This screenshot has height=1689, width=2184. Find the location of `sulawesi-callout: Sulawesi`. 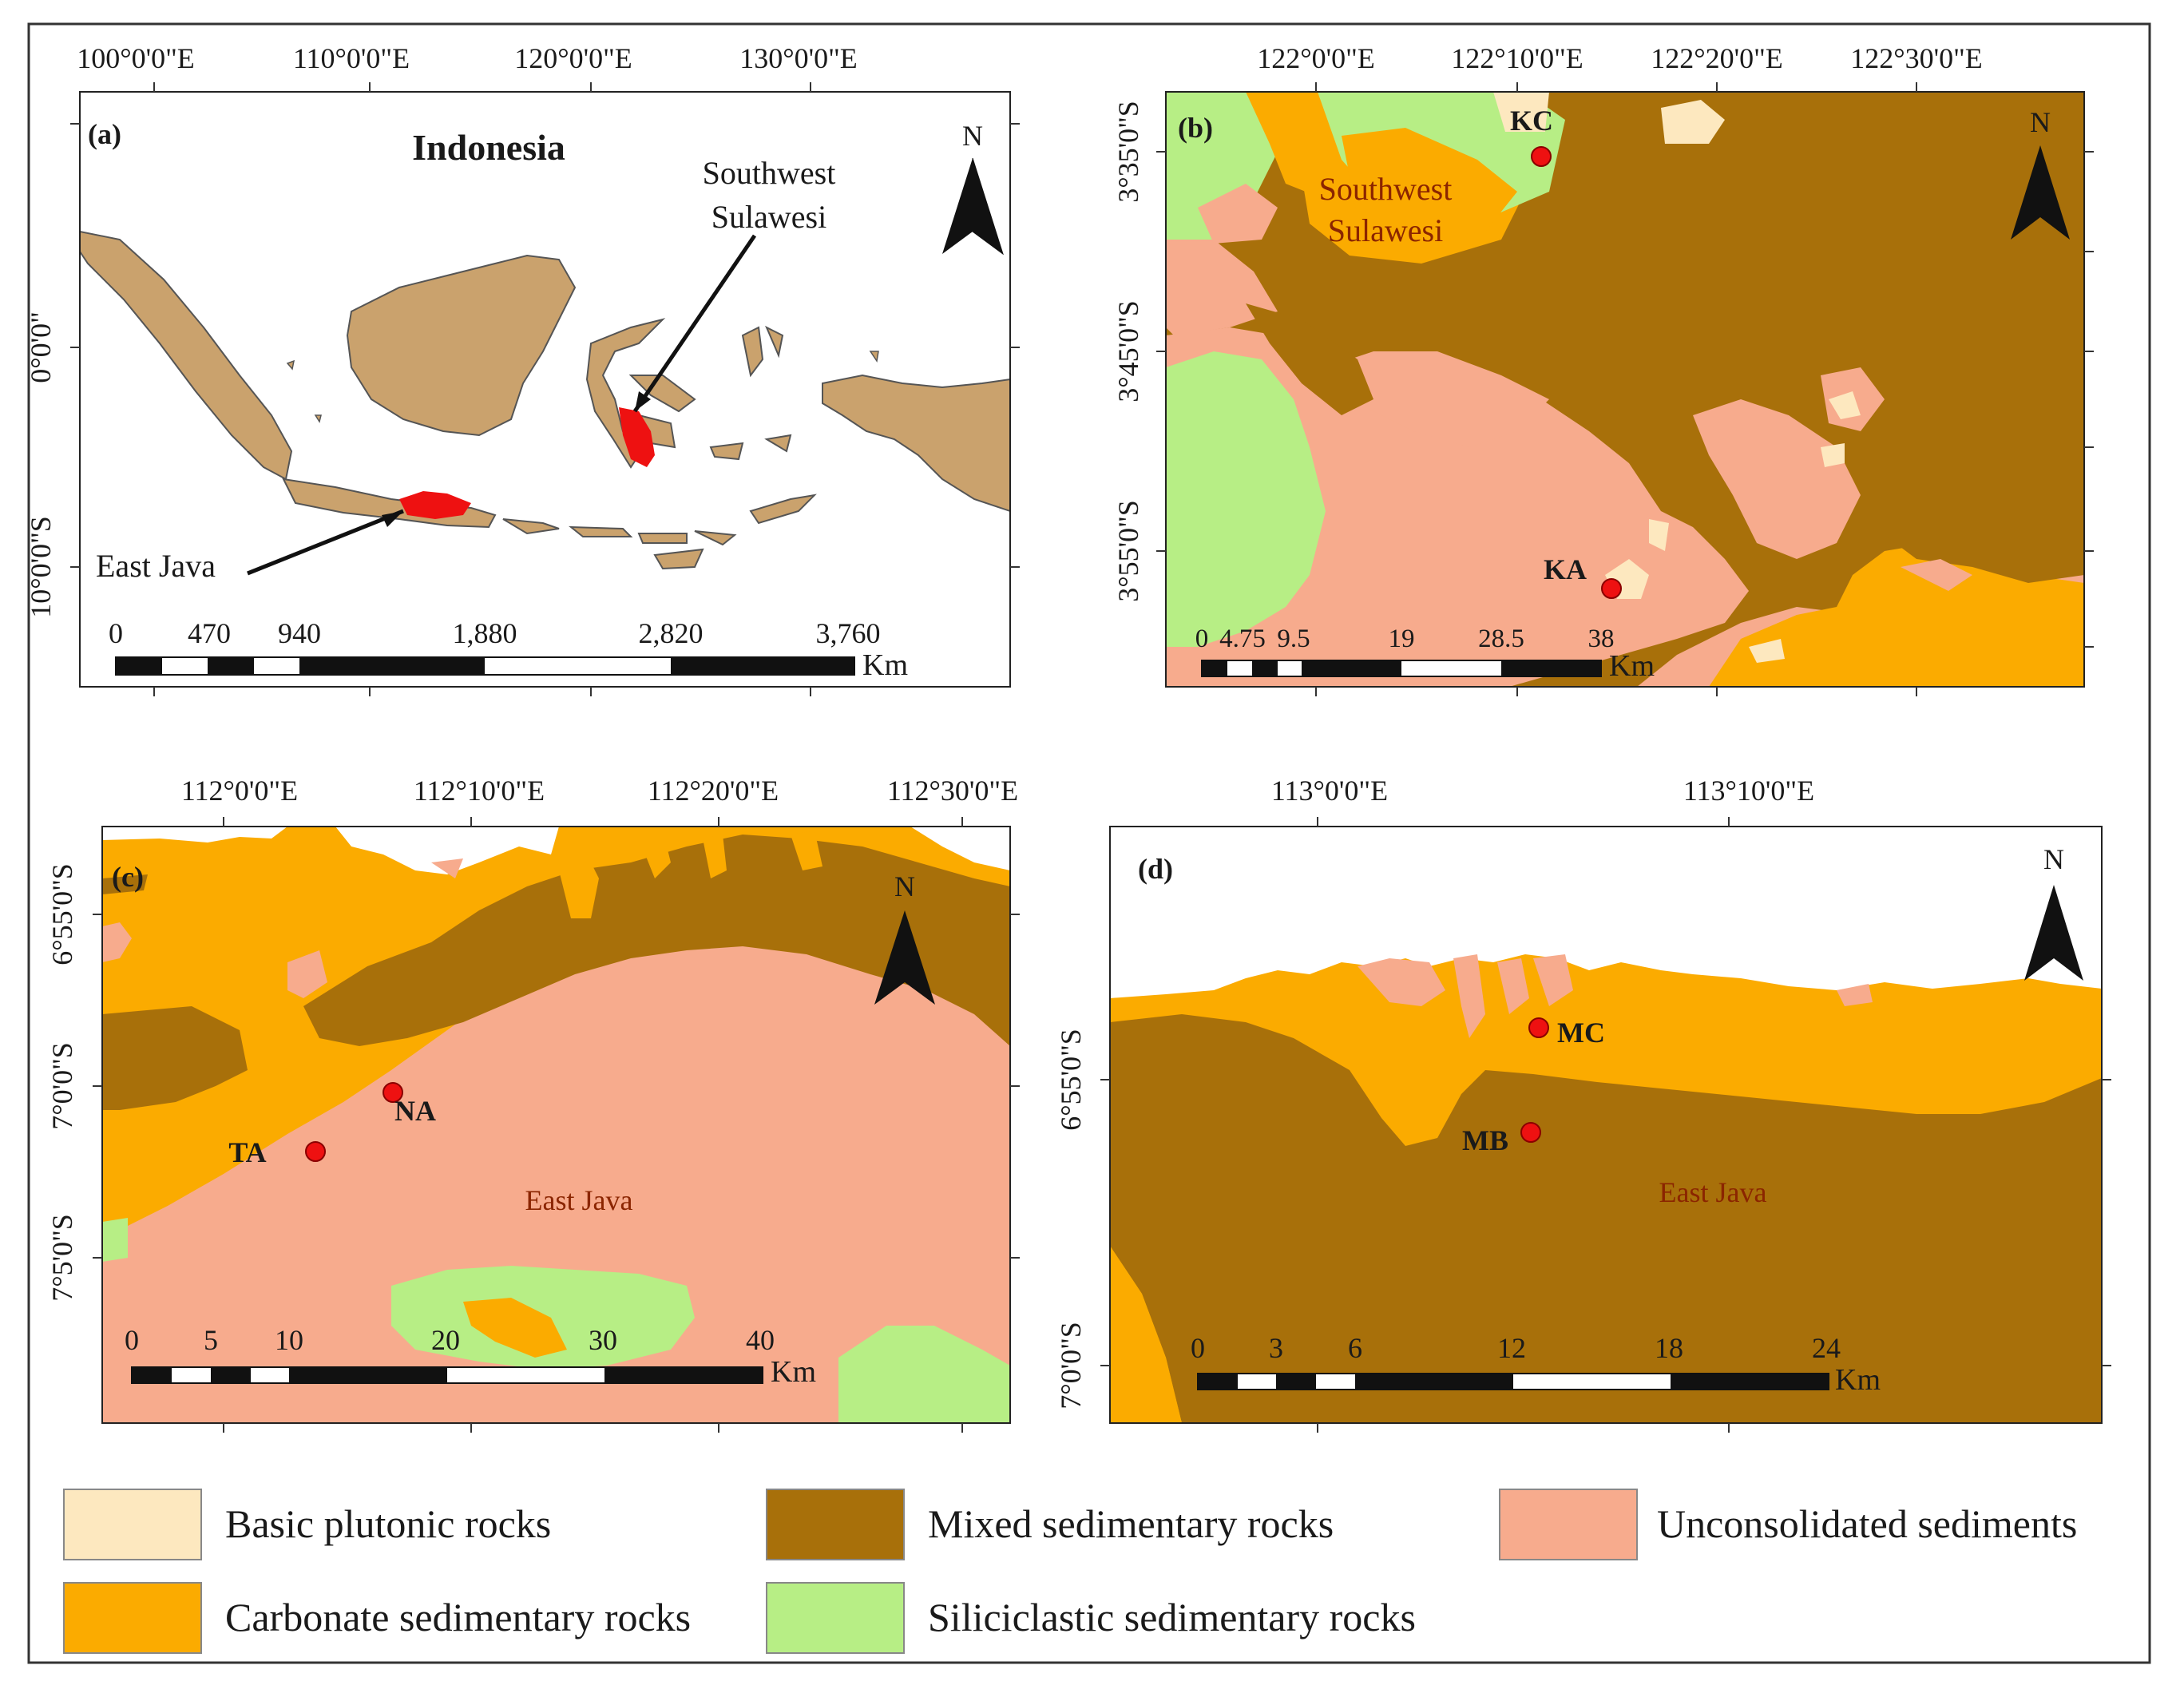

sulawesi-callout: Sulawesi is located at coordinates (768, 217).